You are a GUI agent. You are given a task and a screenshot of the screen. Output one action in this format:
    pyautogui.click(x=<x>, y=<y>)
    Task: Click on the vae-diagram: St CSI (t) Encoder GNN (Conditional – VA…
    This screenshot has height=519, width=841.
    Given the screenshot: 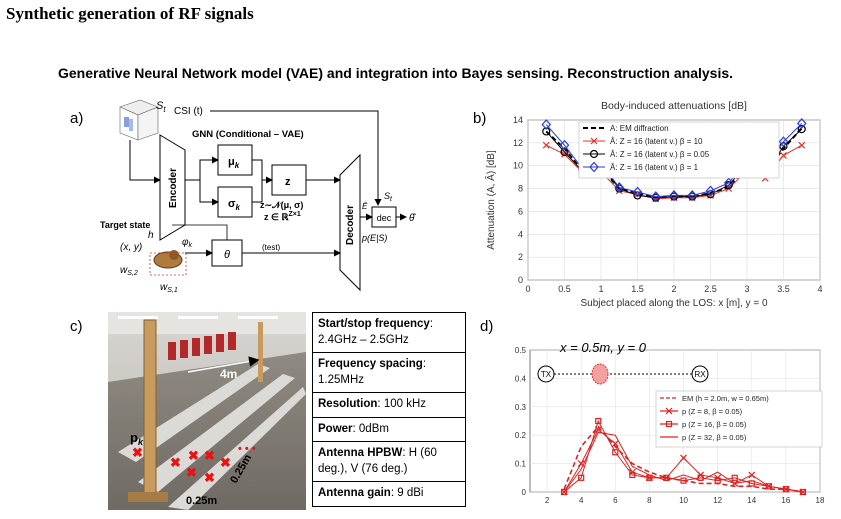 What is the action you would take?
    pyautogui.click(x=258, y=196)
    